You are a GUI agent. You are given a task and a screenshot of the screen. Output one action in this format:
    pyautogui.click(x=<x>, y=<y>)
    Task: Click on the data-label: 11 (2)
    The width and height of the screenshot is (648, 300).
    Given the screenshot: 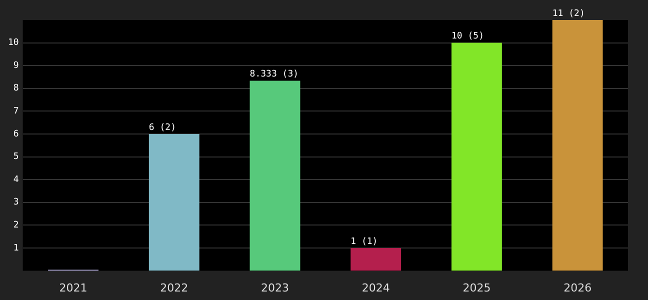 What is the action you would take?
    pyautogui.click(x=568, y=13)
    